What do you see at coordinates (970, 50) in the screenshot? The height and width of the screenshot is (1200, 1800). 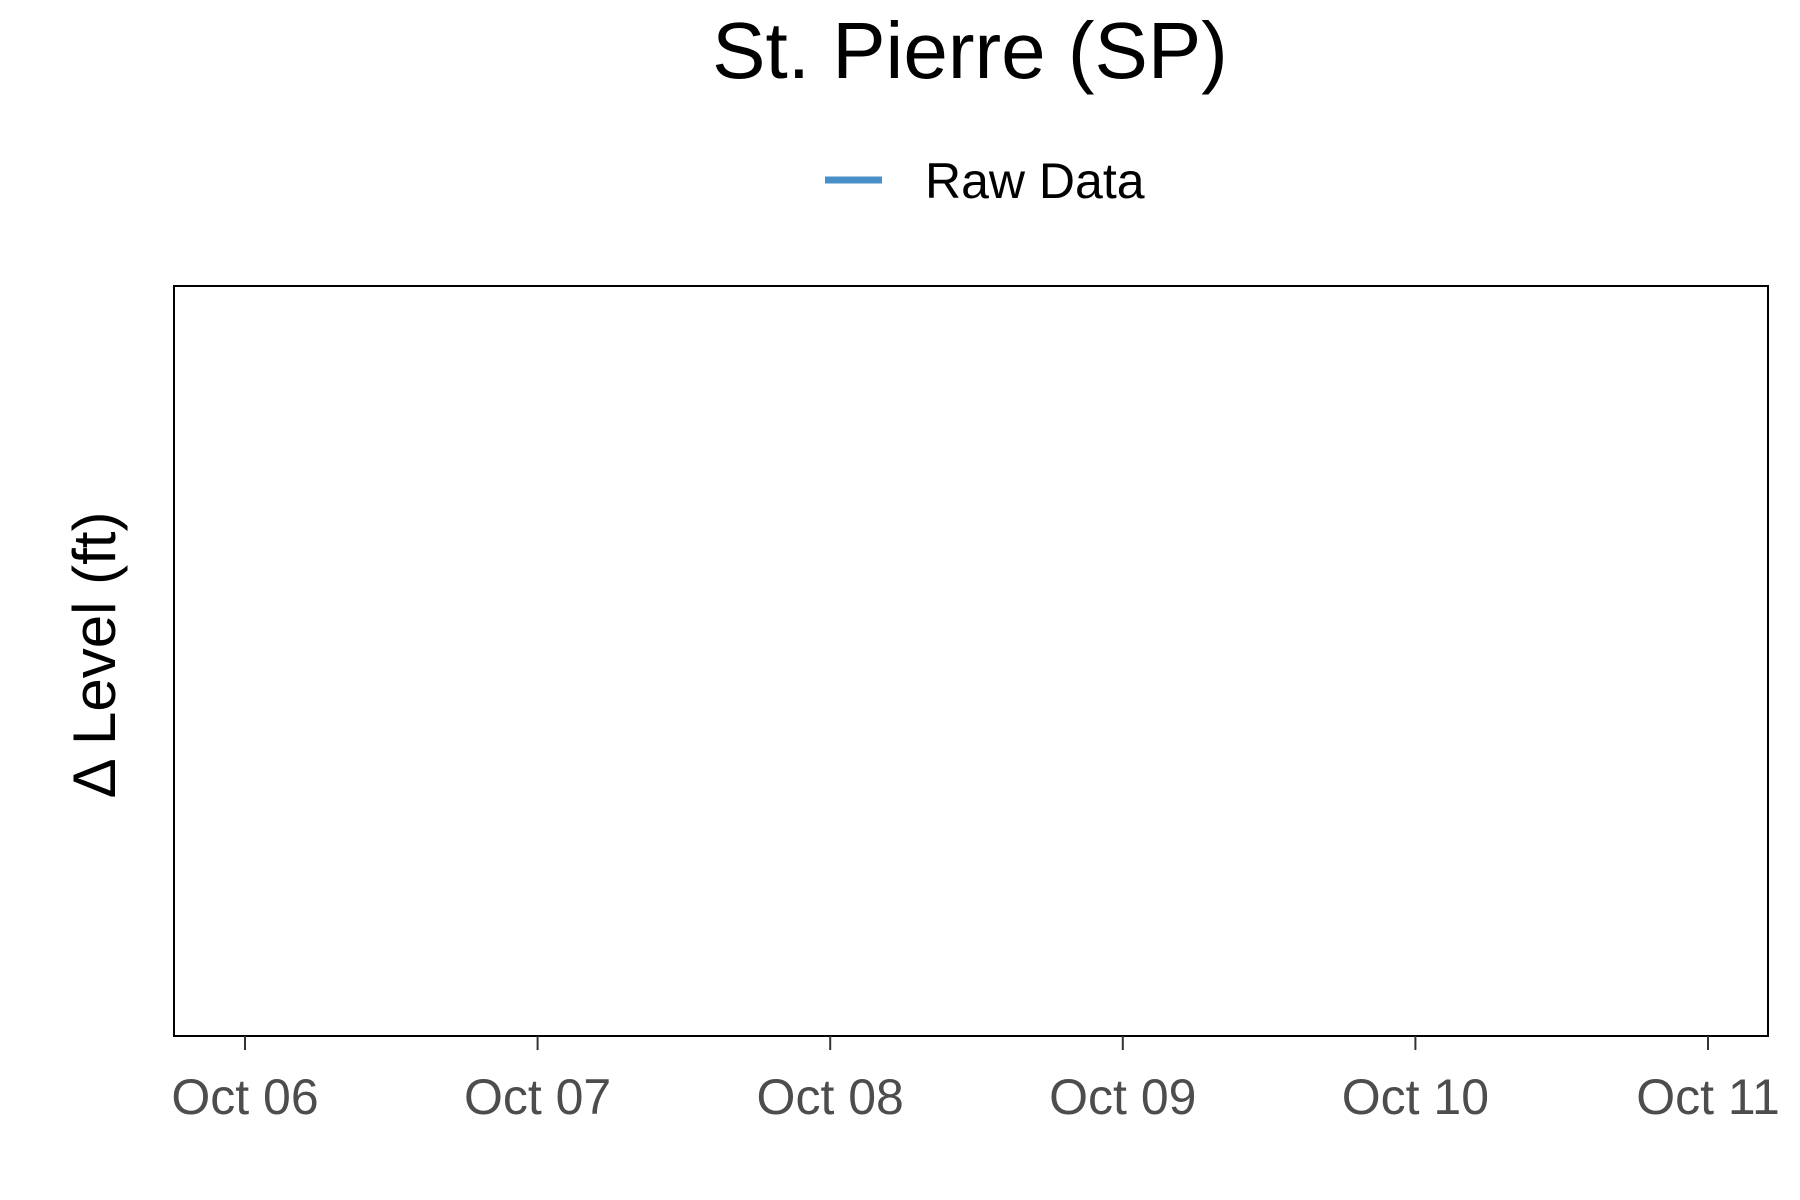 I see `chart-title: St. Pierre (SP)` at bounding box center [970, 50].